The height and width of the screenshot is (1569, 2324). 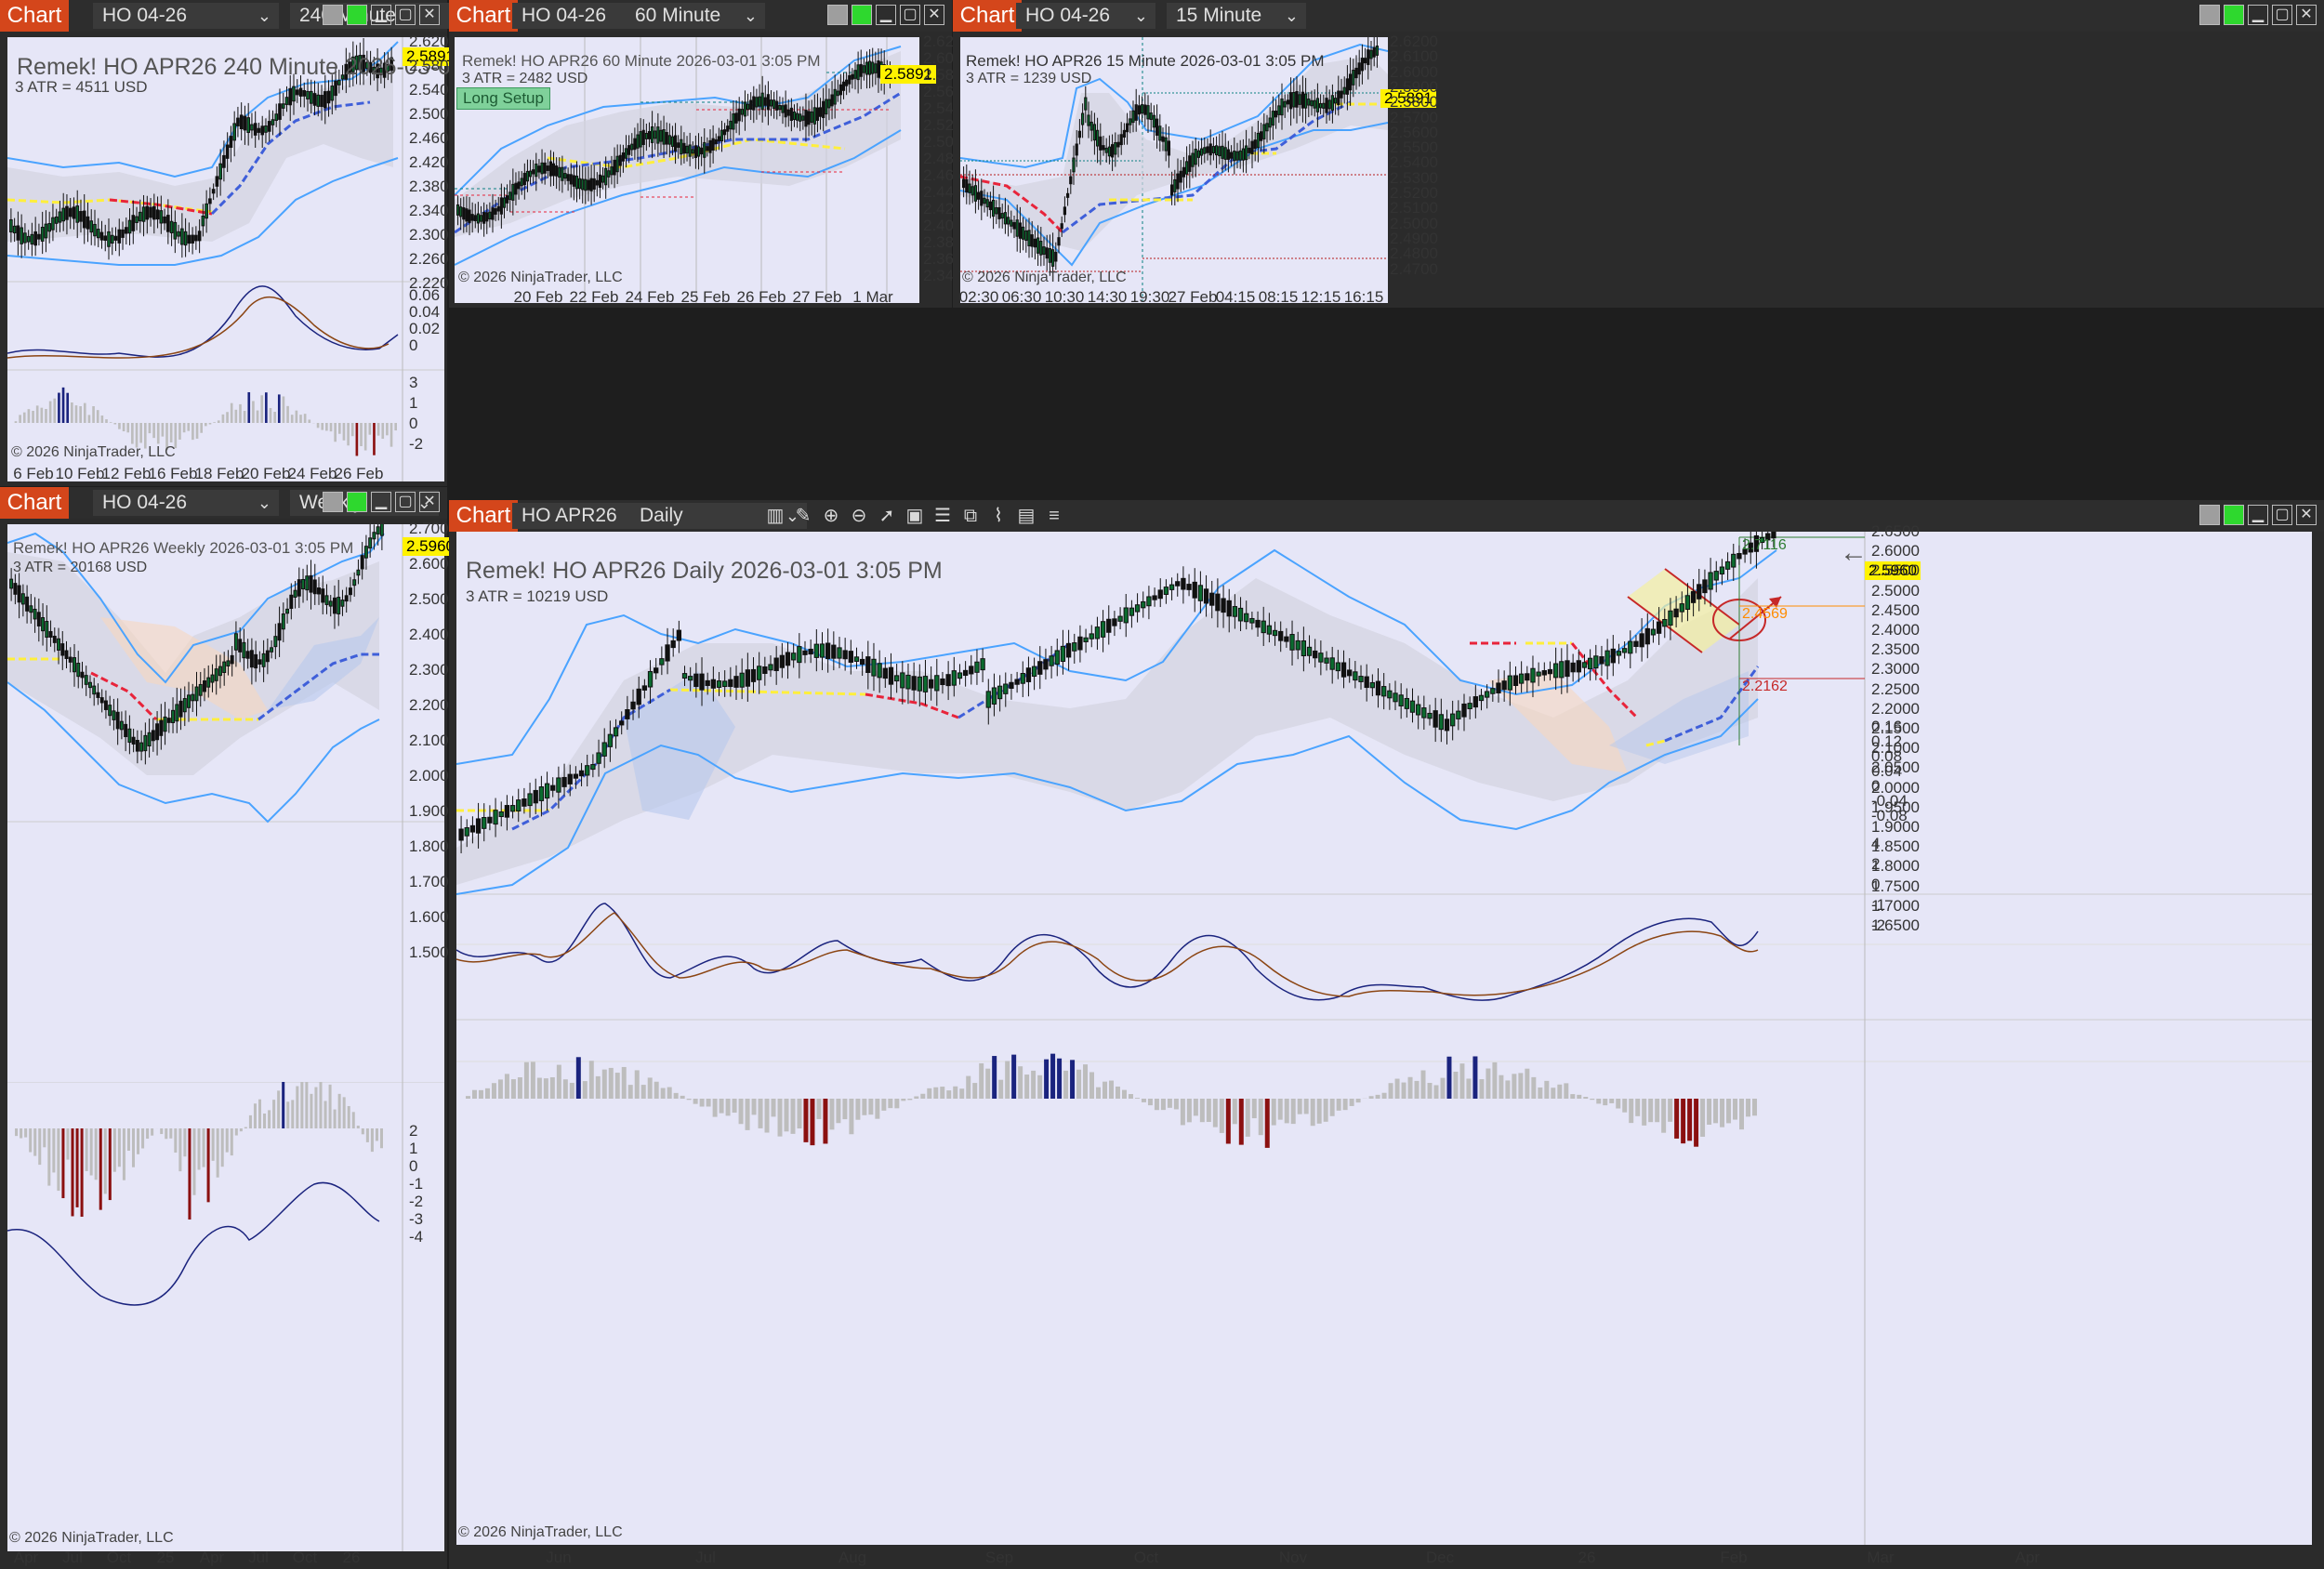 I want to click on long-setup-badge: Long Setup, so click(x=503, y=98).